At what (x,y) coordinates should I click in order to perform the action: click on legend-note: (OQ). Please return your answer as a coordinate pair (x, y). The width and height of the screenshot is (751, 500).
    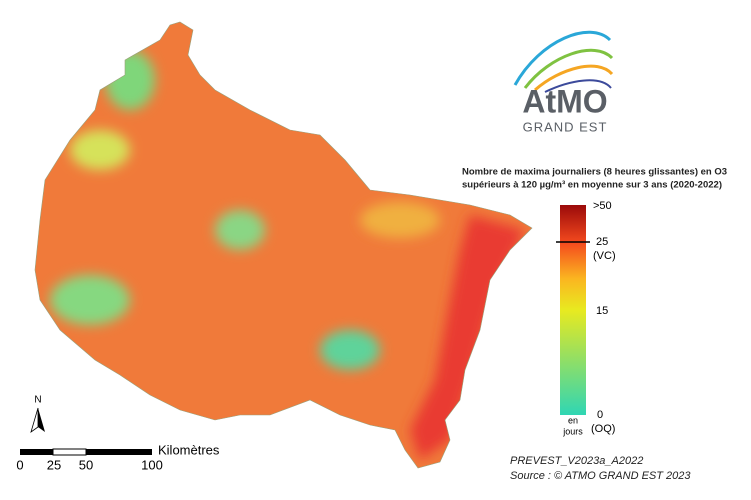
    Looking at the image, I should click on (603, 429).